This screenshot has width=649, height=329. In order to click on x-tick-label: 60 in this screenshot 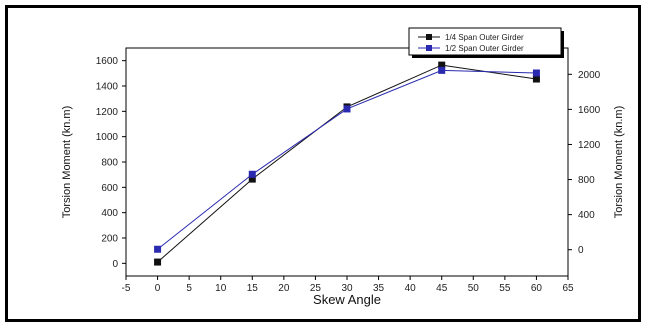, I will do `click(537, 288)`.